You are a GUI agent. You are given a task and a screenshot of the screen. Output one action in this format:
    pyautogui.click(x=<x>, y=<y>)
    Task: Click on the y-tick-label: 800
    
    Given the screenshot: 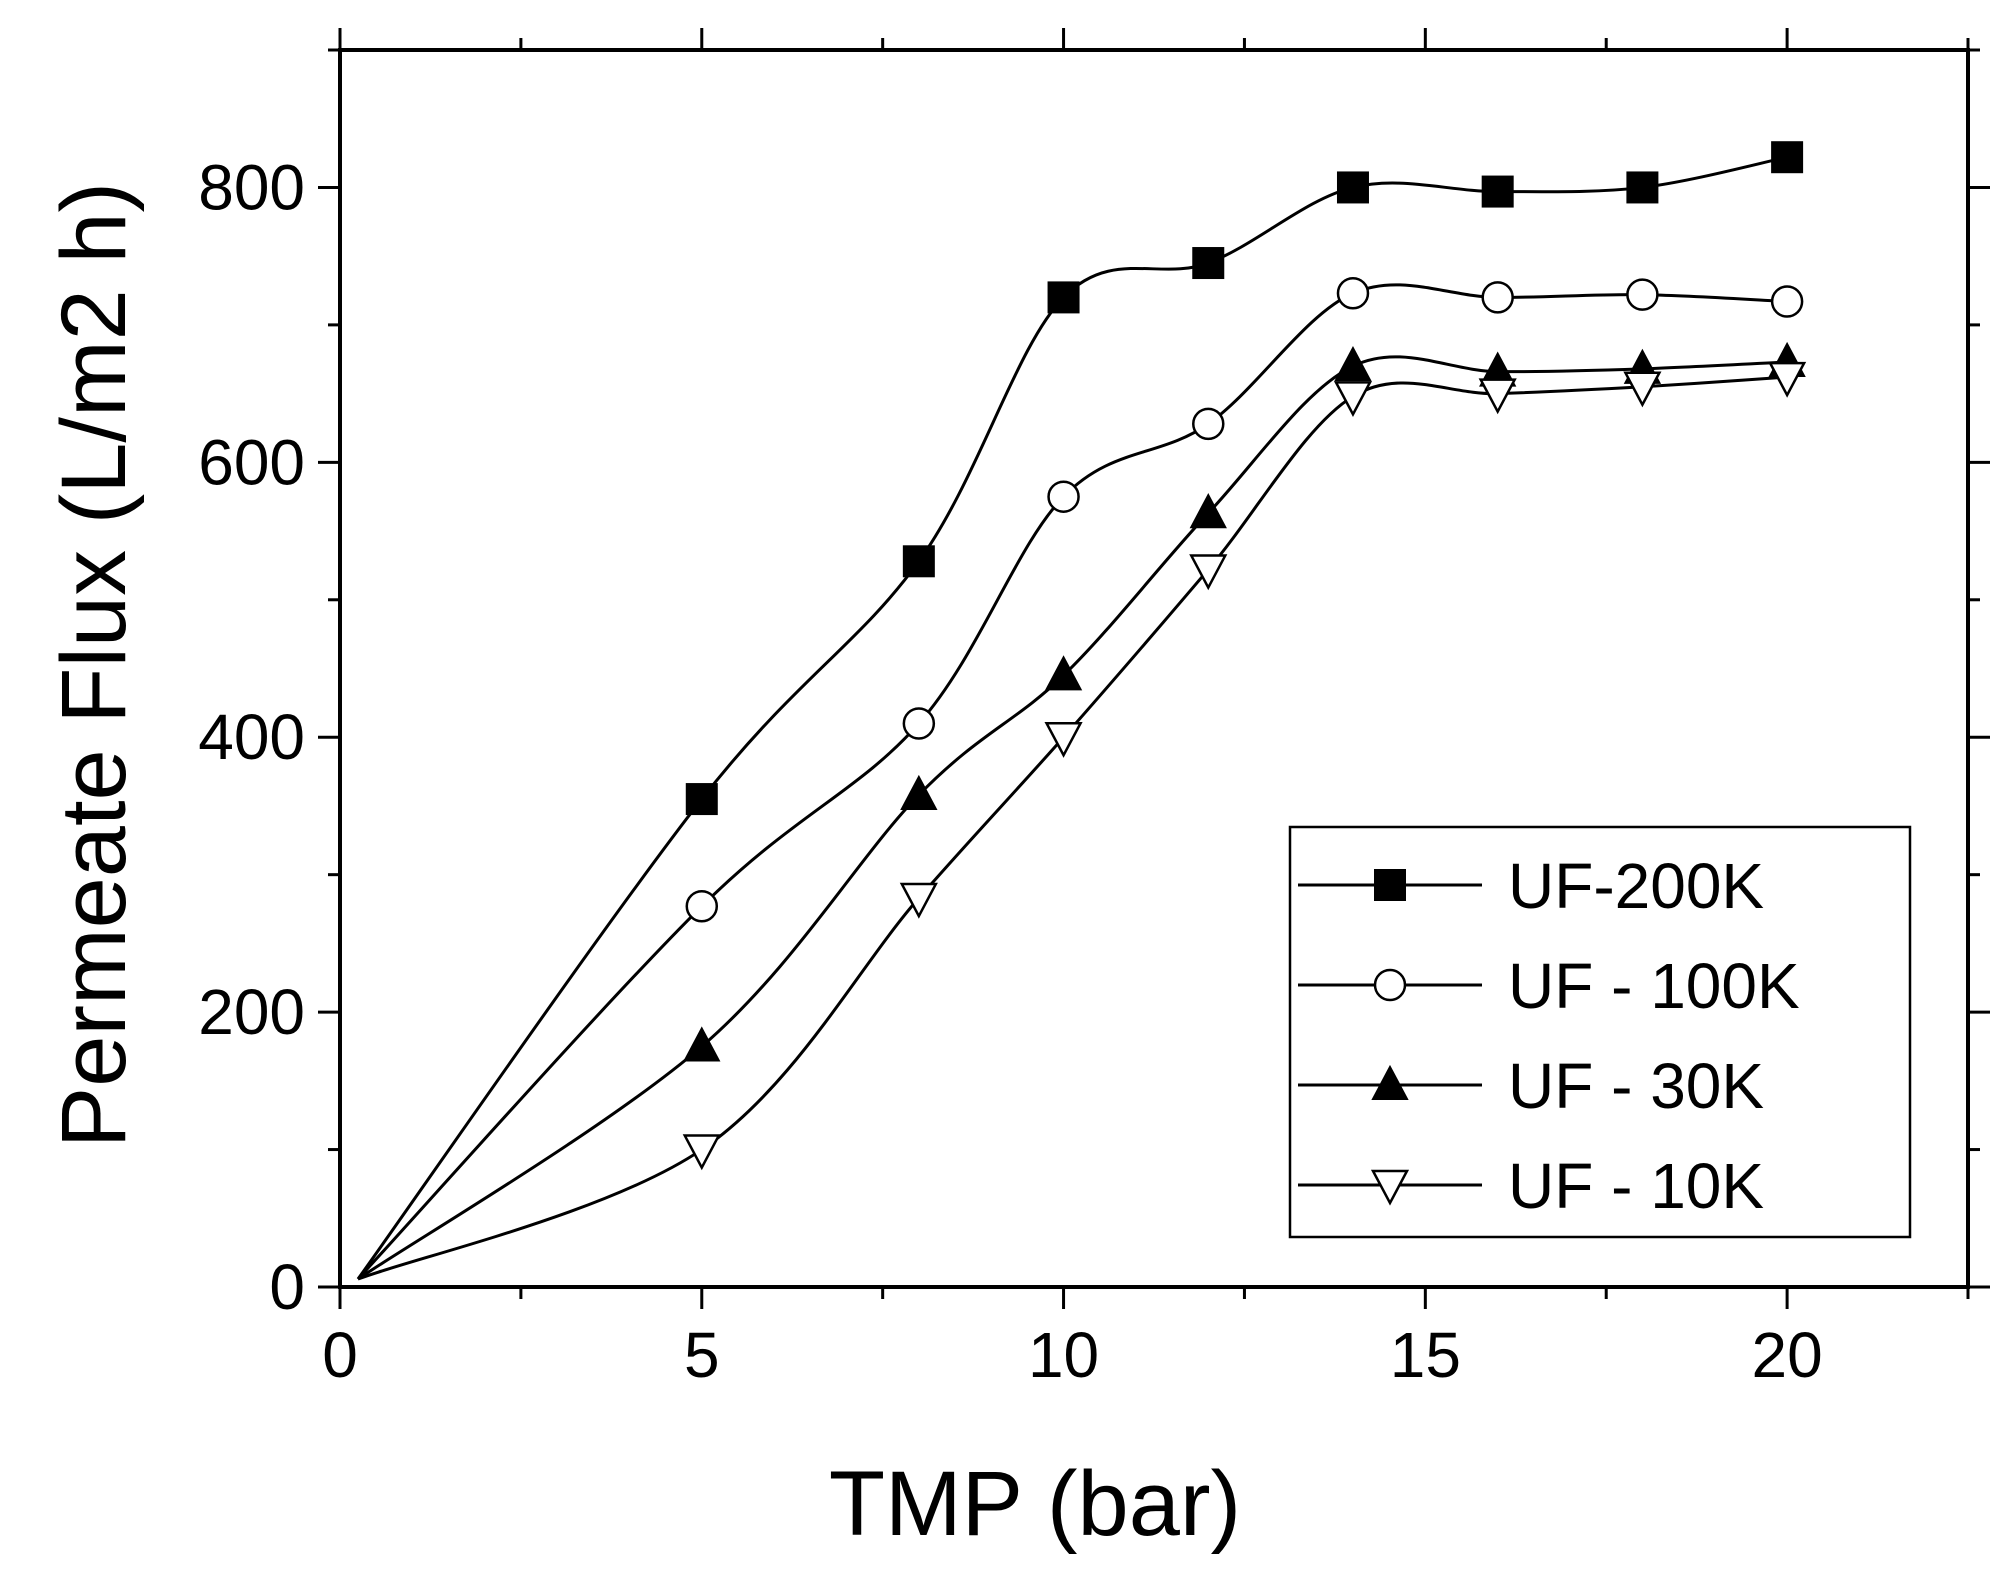 What is the action you would take?
    pyautogui.click(x=251, y=187)
    